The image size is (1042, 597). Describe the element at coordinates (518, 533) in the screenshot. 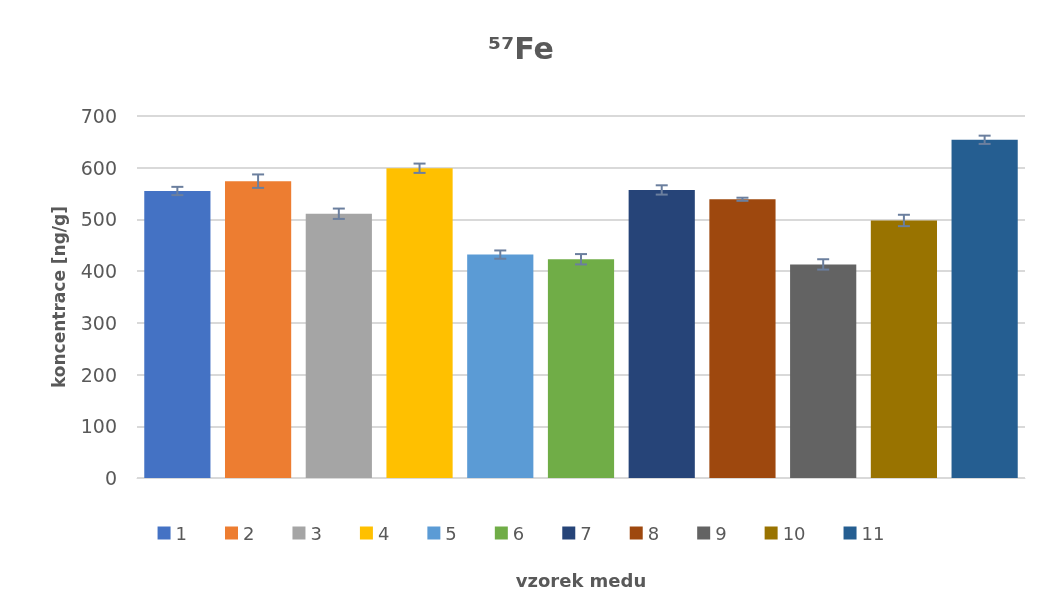

I see `legend-label: 6` at that location.